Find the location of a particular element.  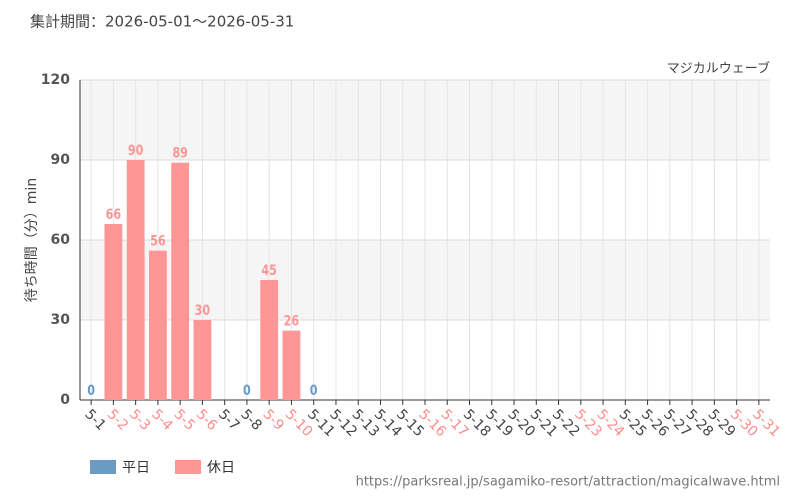

y-tick-label: 30 is located at coordinates (61, 320).